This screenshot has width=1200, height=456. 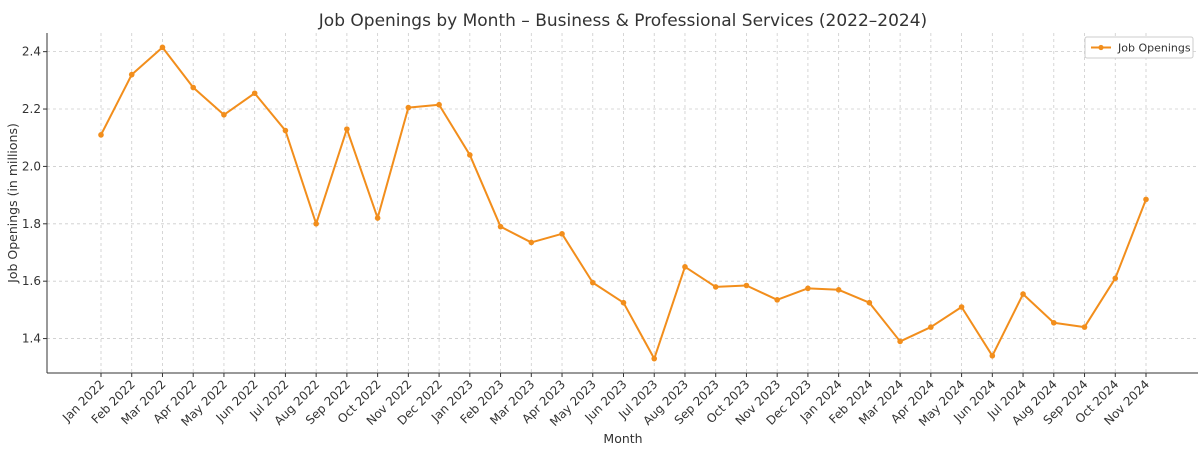 What do you see at coordinates (1101, 47) in the screenshot?
I see `legend-marker-swatch` at bounding box center [1101, 47].